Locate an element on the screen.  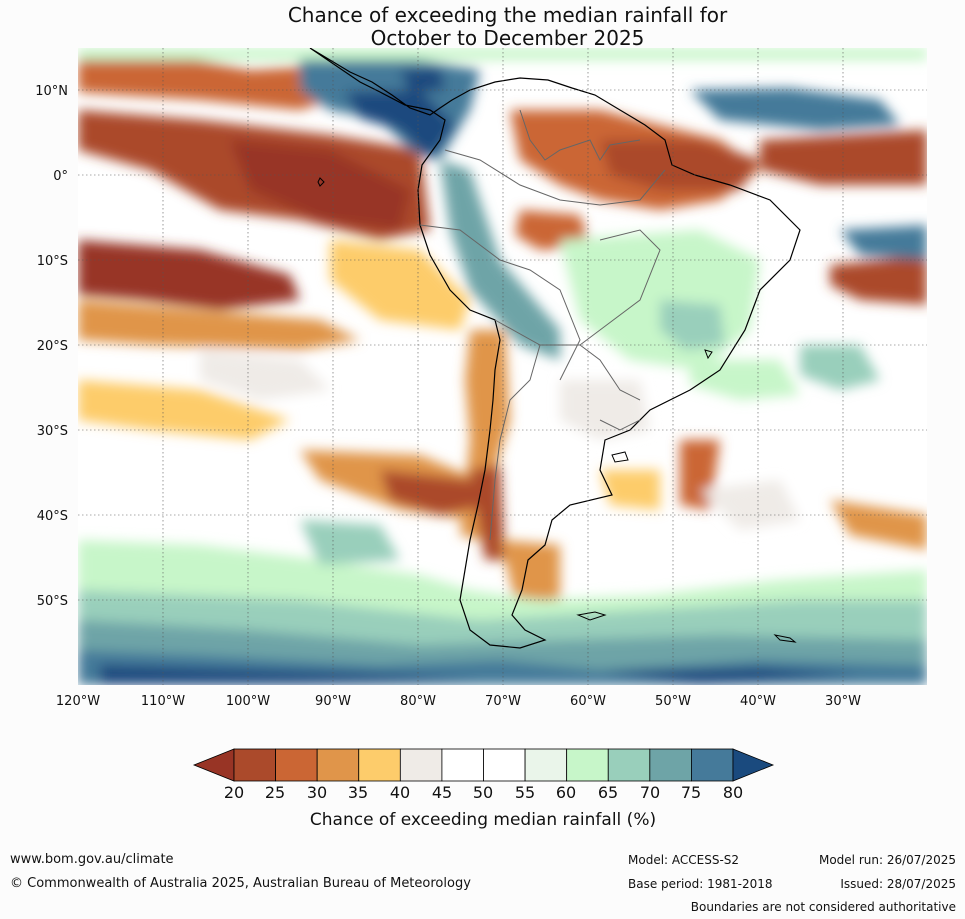
lon-label-50w: 50°W is located at coordinates (673, 701).